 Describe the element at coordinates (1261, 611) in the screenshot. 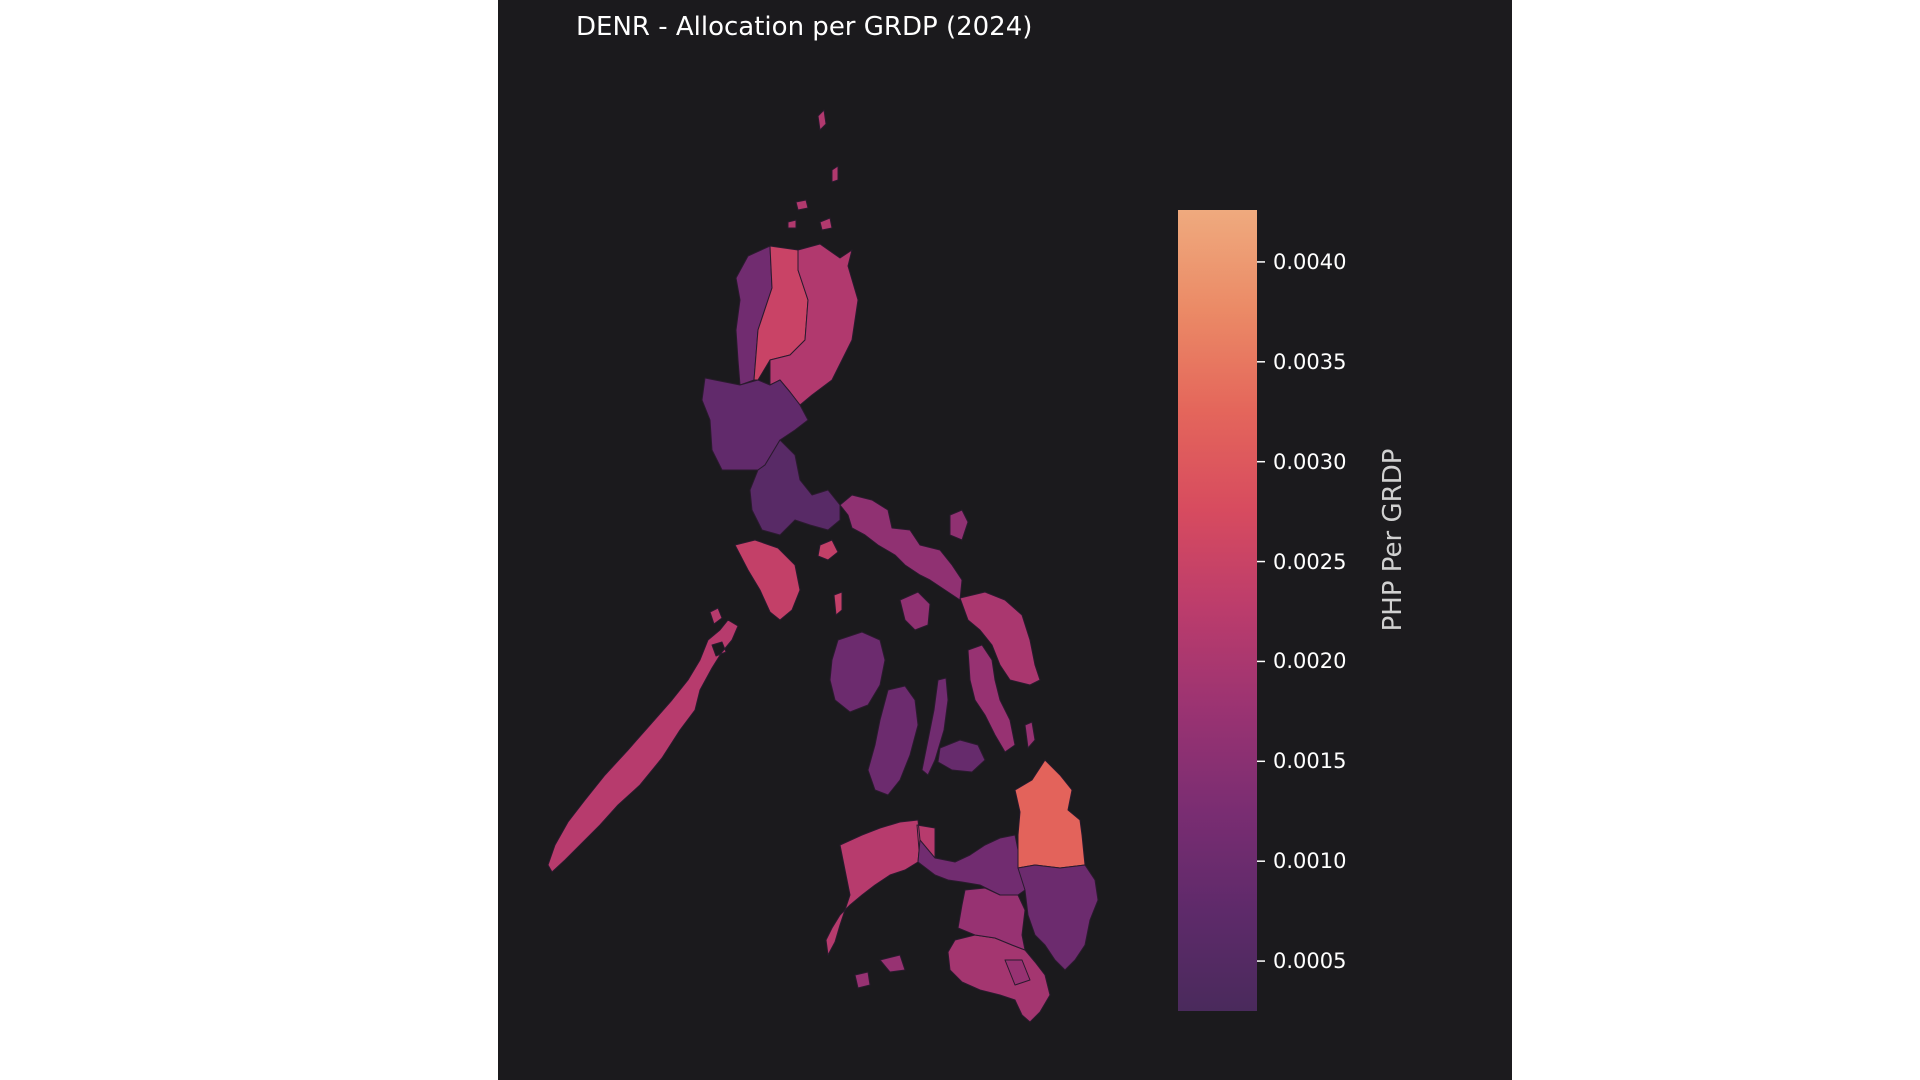

I see `colorbar-ticks` at that location.